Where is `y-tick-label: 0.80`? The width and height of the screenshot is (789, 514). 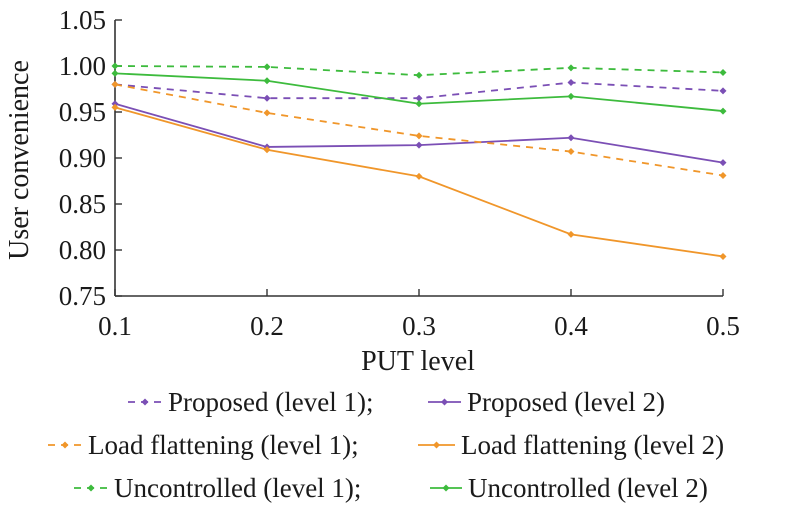
y-tick-label: 0.80 is located at coordinates (82, 250).